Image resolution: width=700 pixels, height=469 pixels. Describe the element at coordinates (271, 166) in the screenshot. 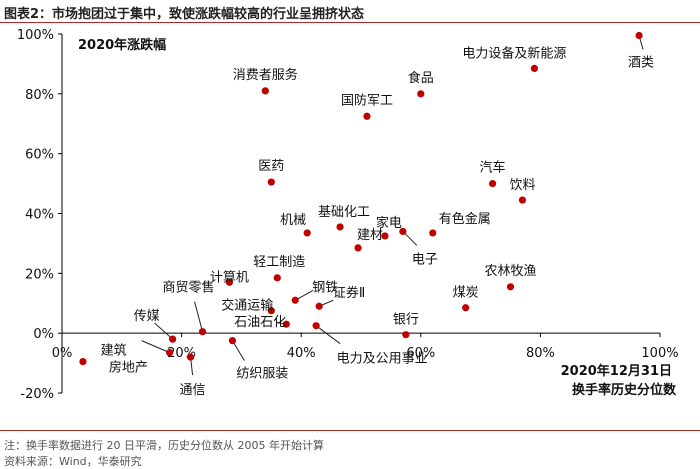

I see `point-label: 医药` at that location.